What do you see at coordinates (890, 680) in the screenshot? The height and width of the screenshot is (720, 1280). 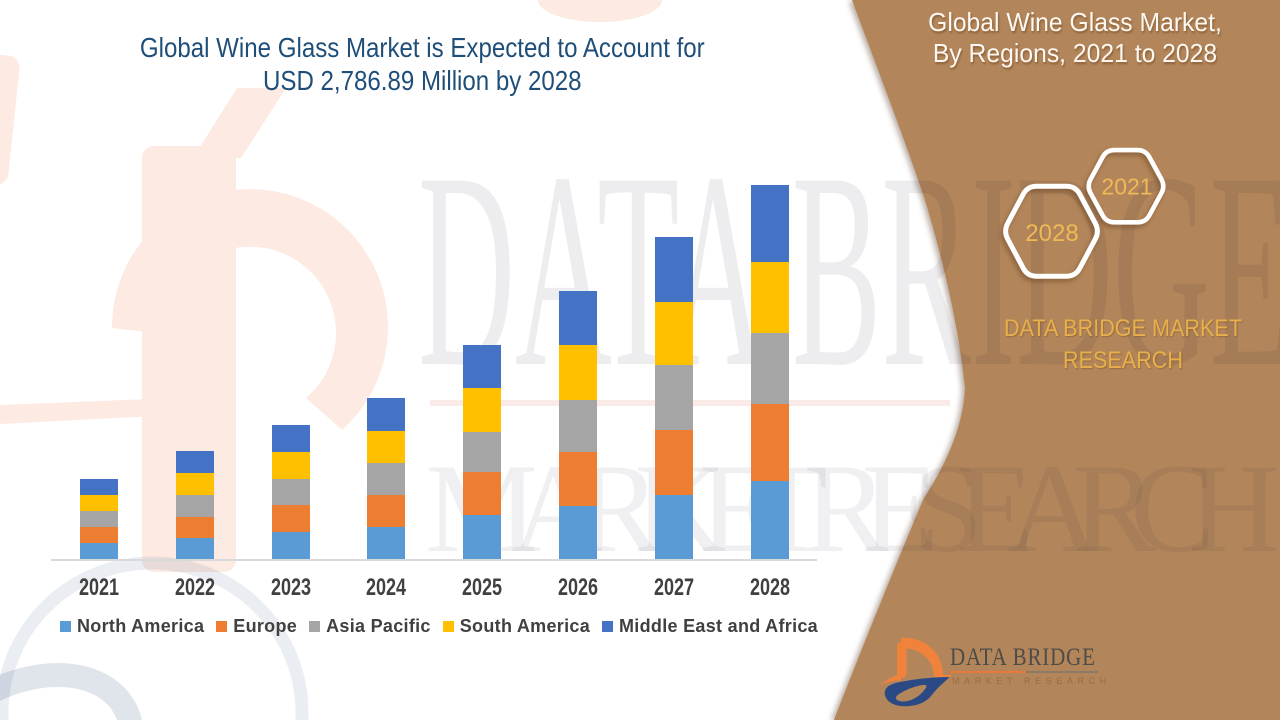 I see `logo-swash` at bounding box center [890, 680].